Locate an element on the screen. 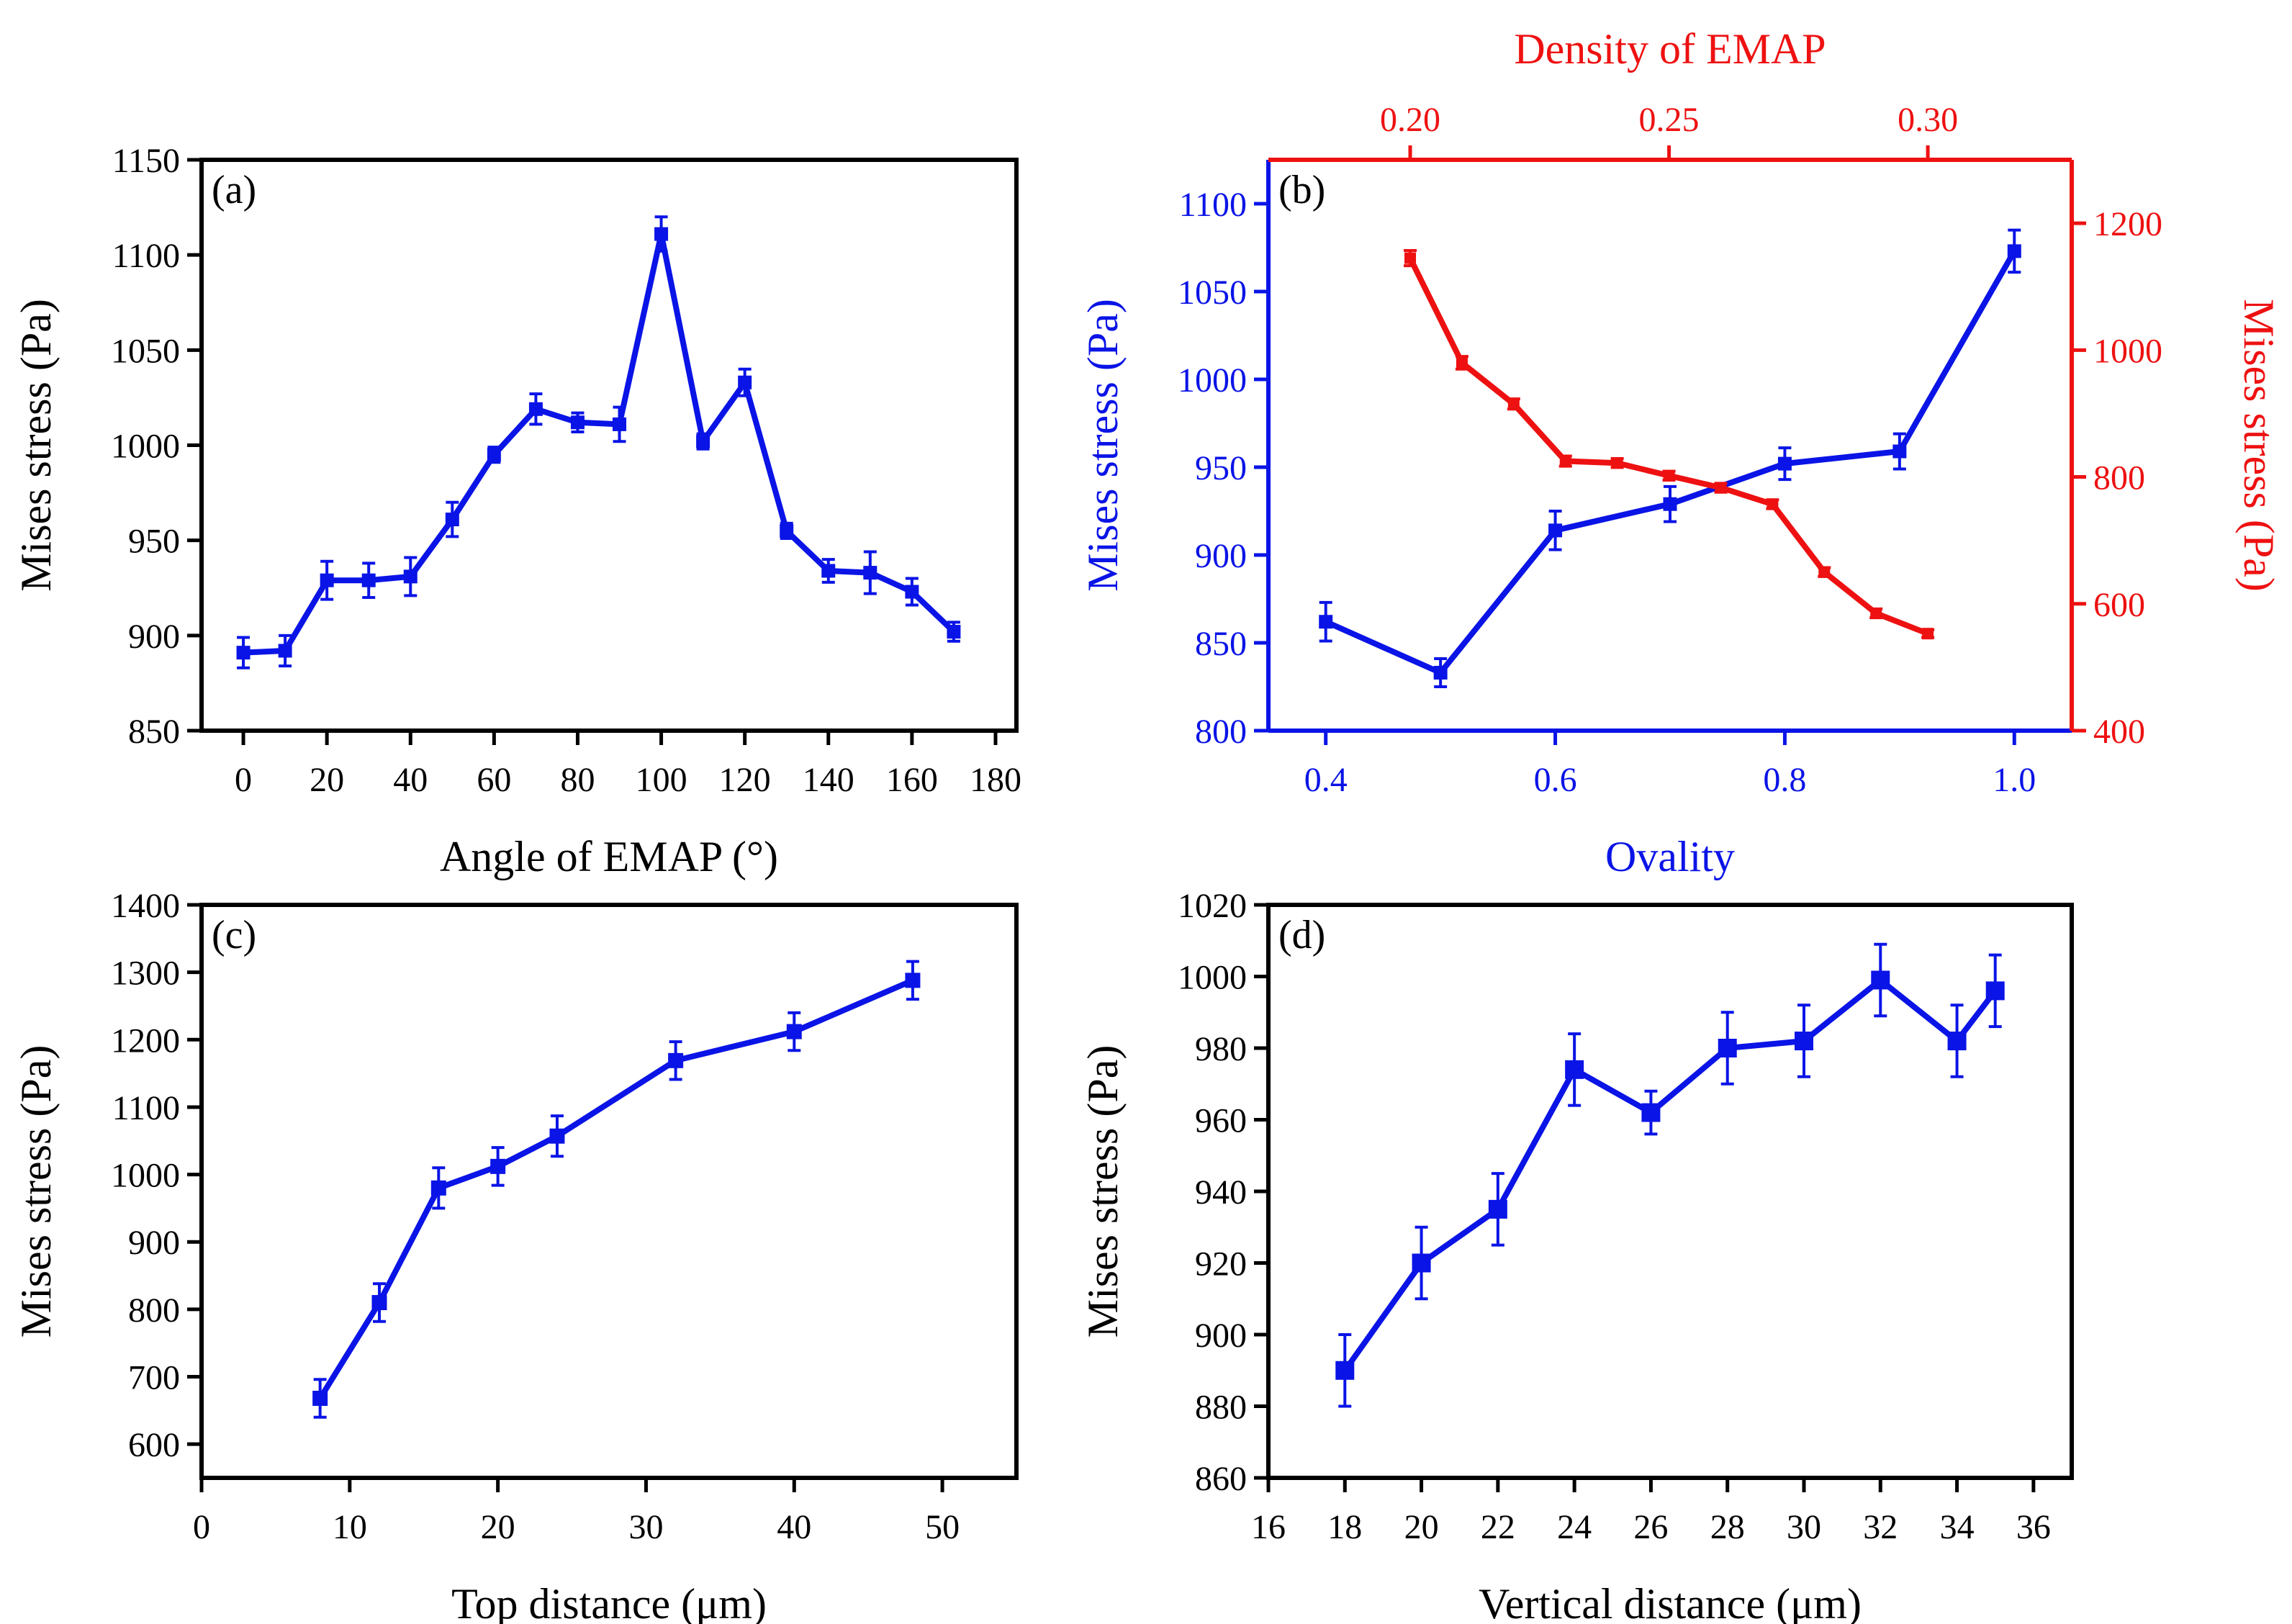 The height and width of the screenshot is (1624, 2292). x-tick-label-b-0: 0.4 is located at coordinates (1326, 780).